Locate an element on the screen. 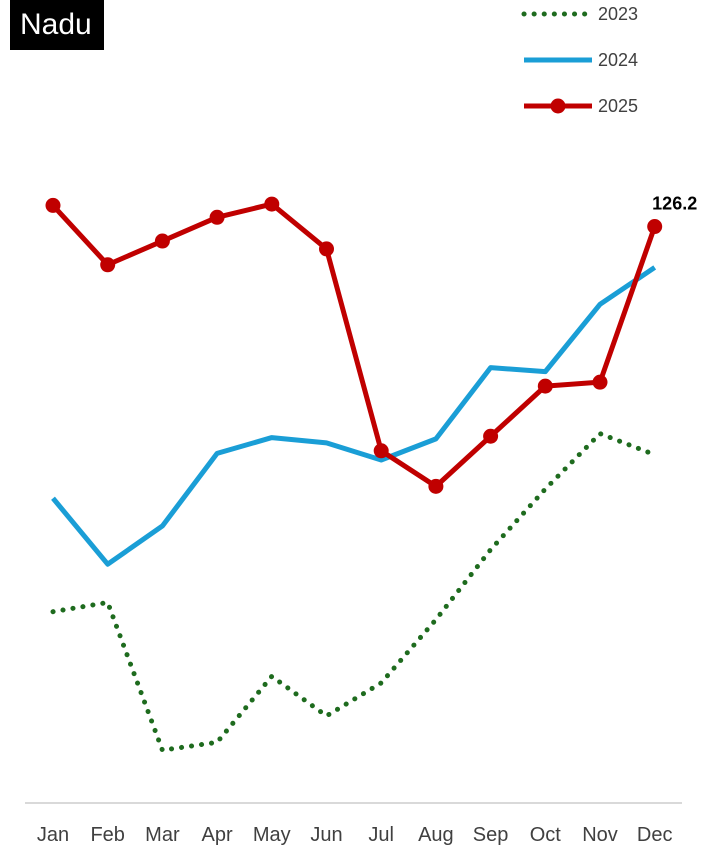 The image size is (712, 853). series-2025-point-oct is located at coordinates (545, 386).